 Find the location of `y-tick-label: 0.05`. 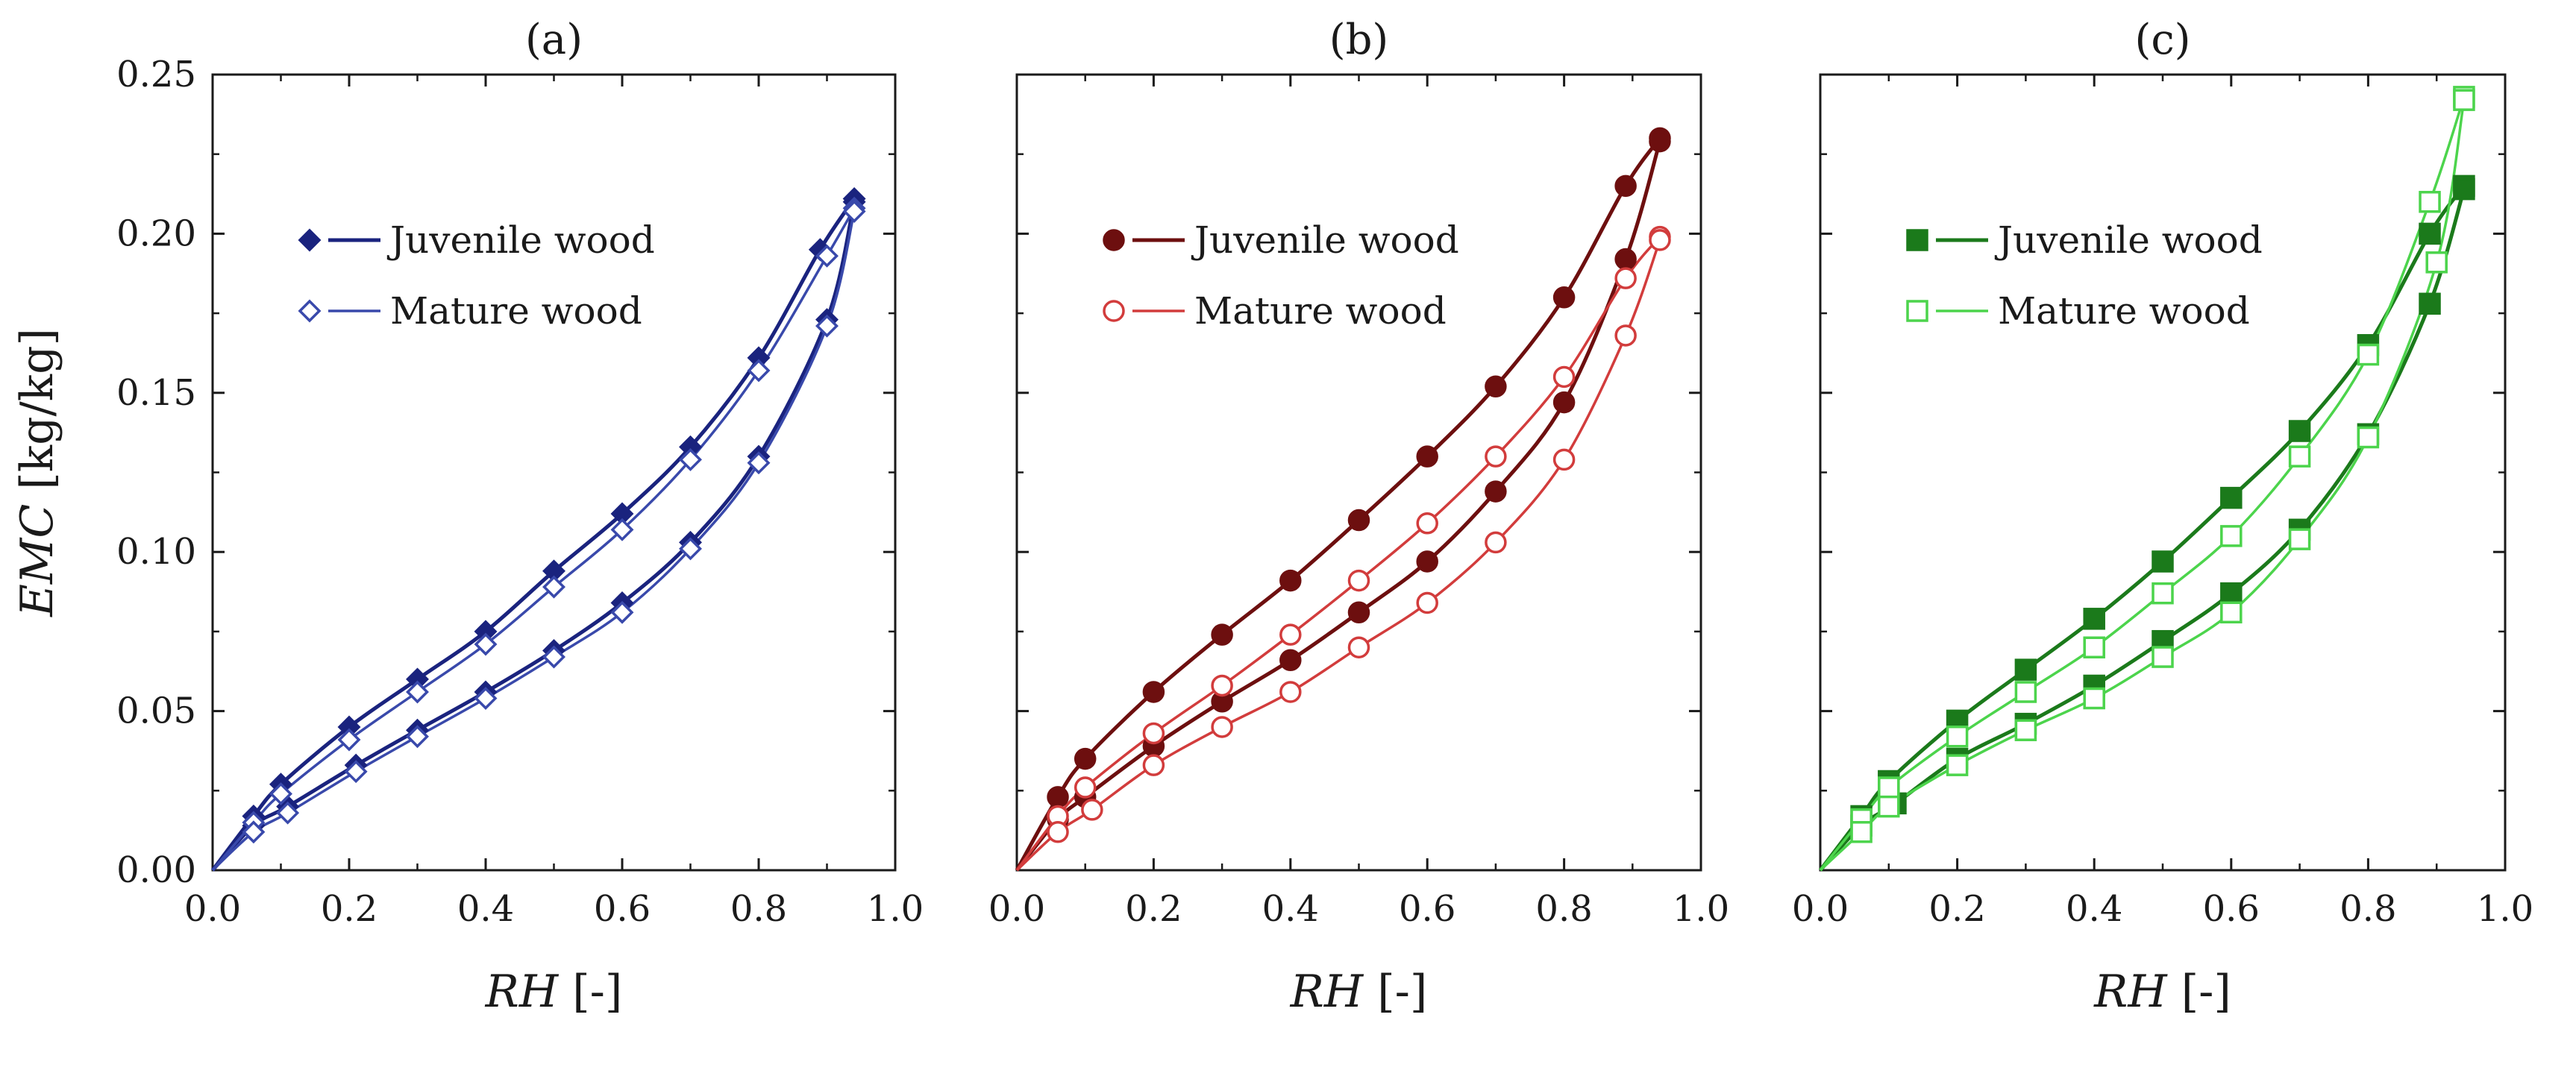

y-tick-label: 0.05 is located at coordinates (156, 711).